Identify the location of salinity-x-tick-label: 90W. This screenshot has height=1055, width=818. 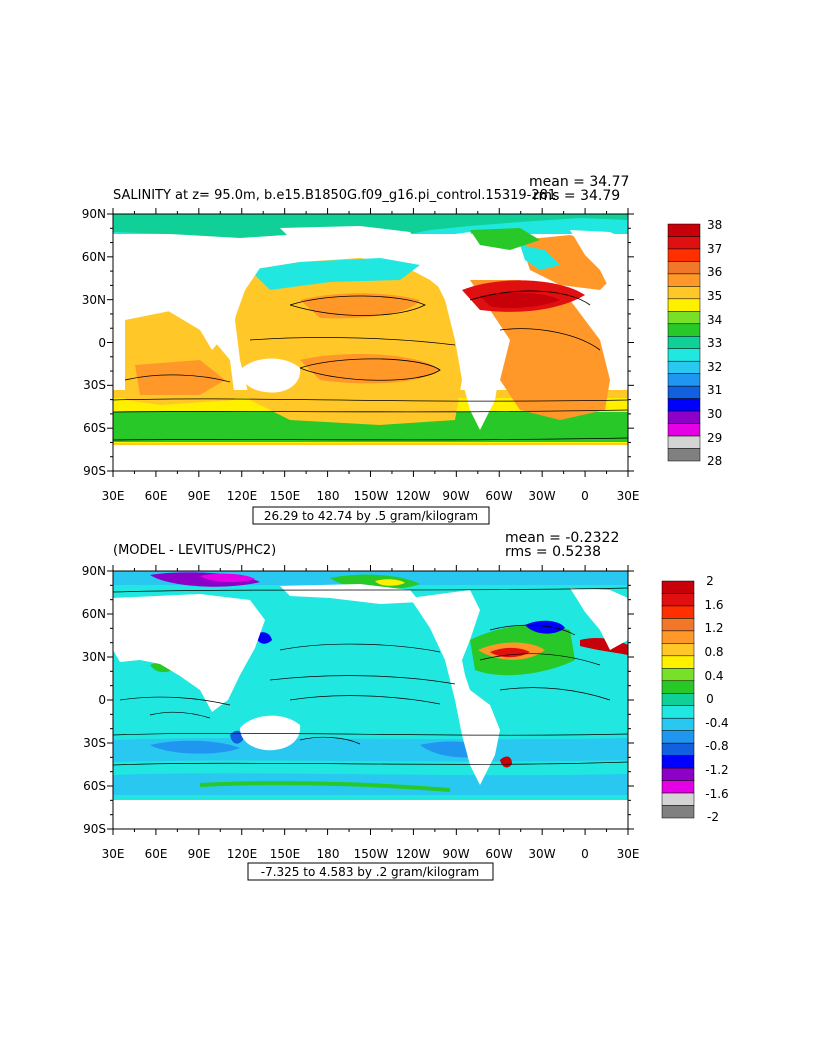
(455, 496).